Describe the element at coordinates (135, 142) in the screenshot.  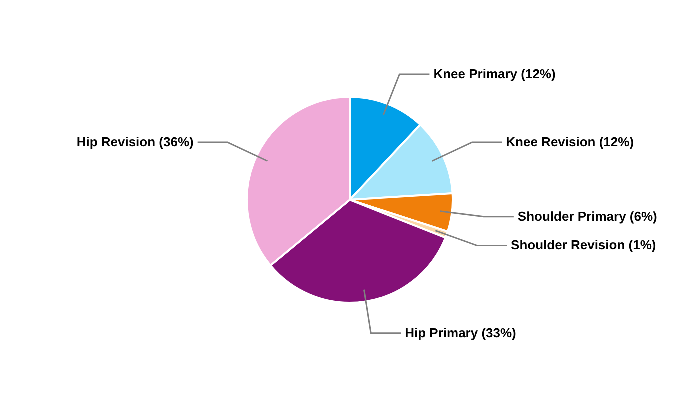
I see `slice-label: Hip Revision (36%)` at that location.